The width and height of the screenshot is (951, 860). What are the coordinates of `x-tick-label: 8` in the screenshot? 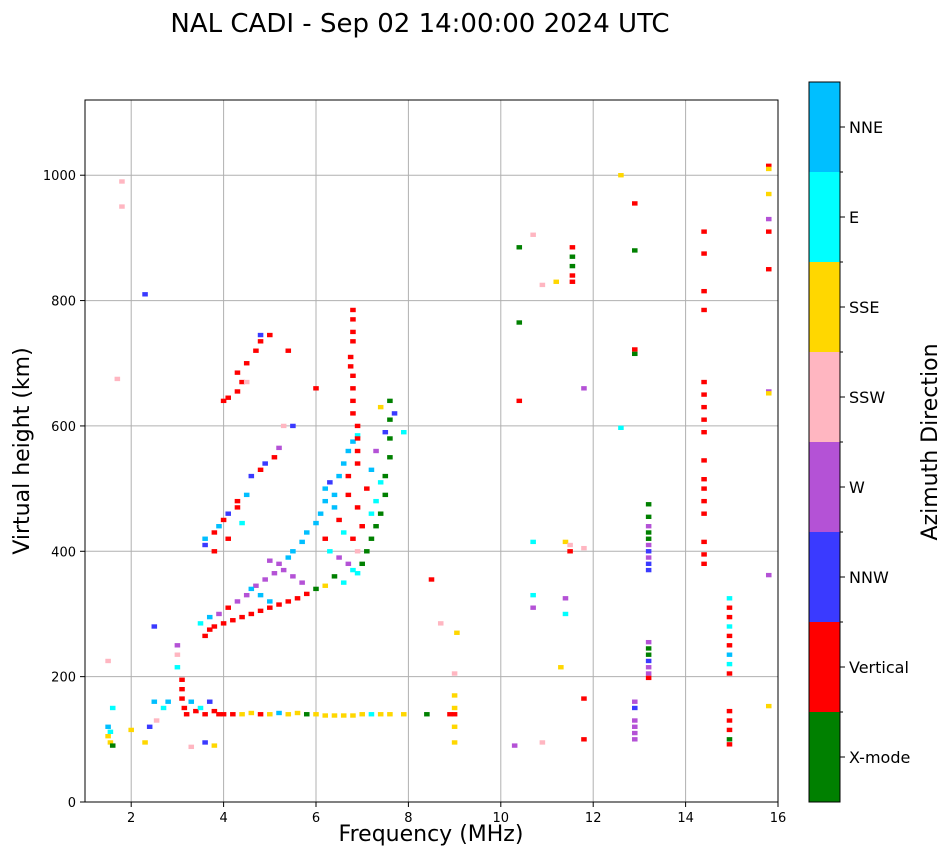 It's located at (408, 818).